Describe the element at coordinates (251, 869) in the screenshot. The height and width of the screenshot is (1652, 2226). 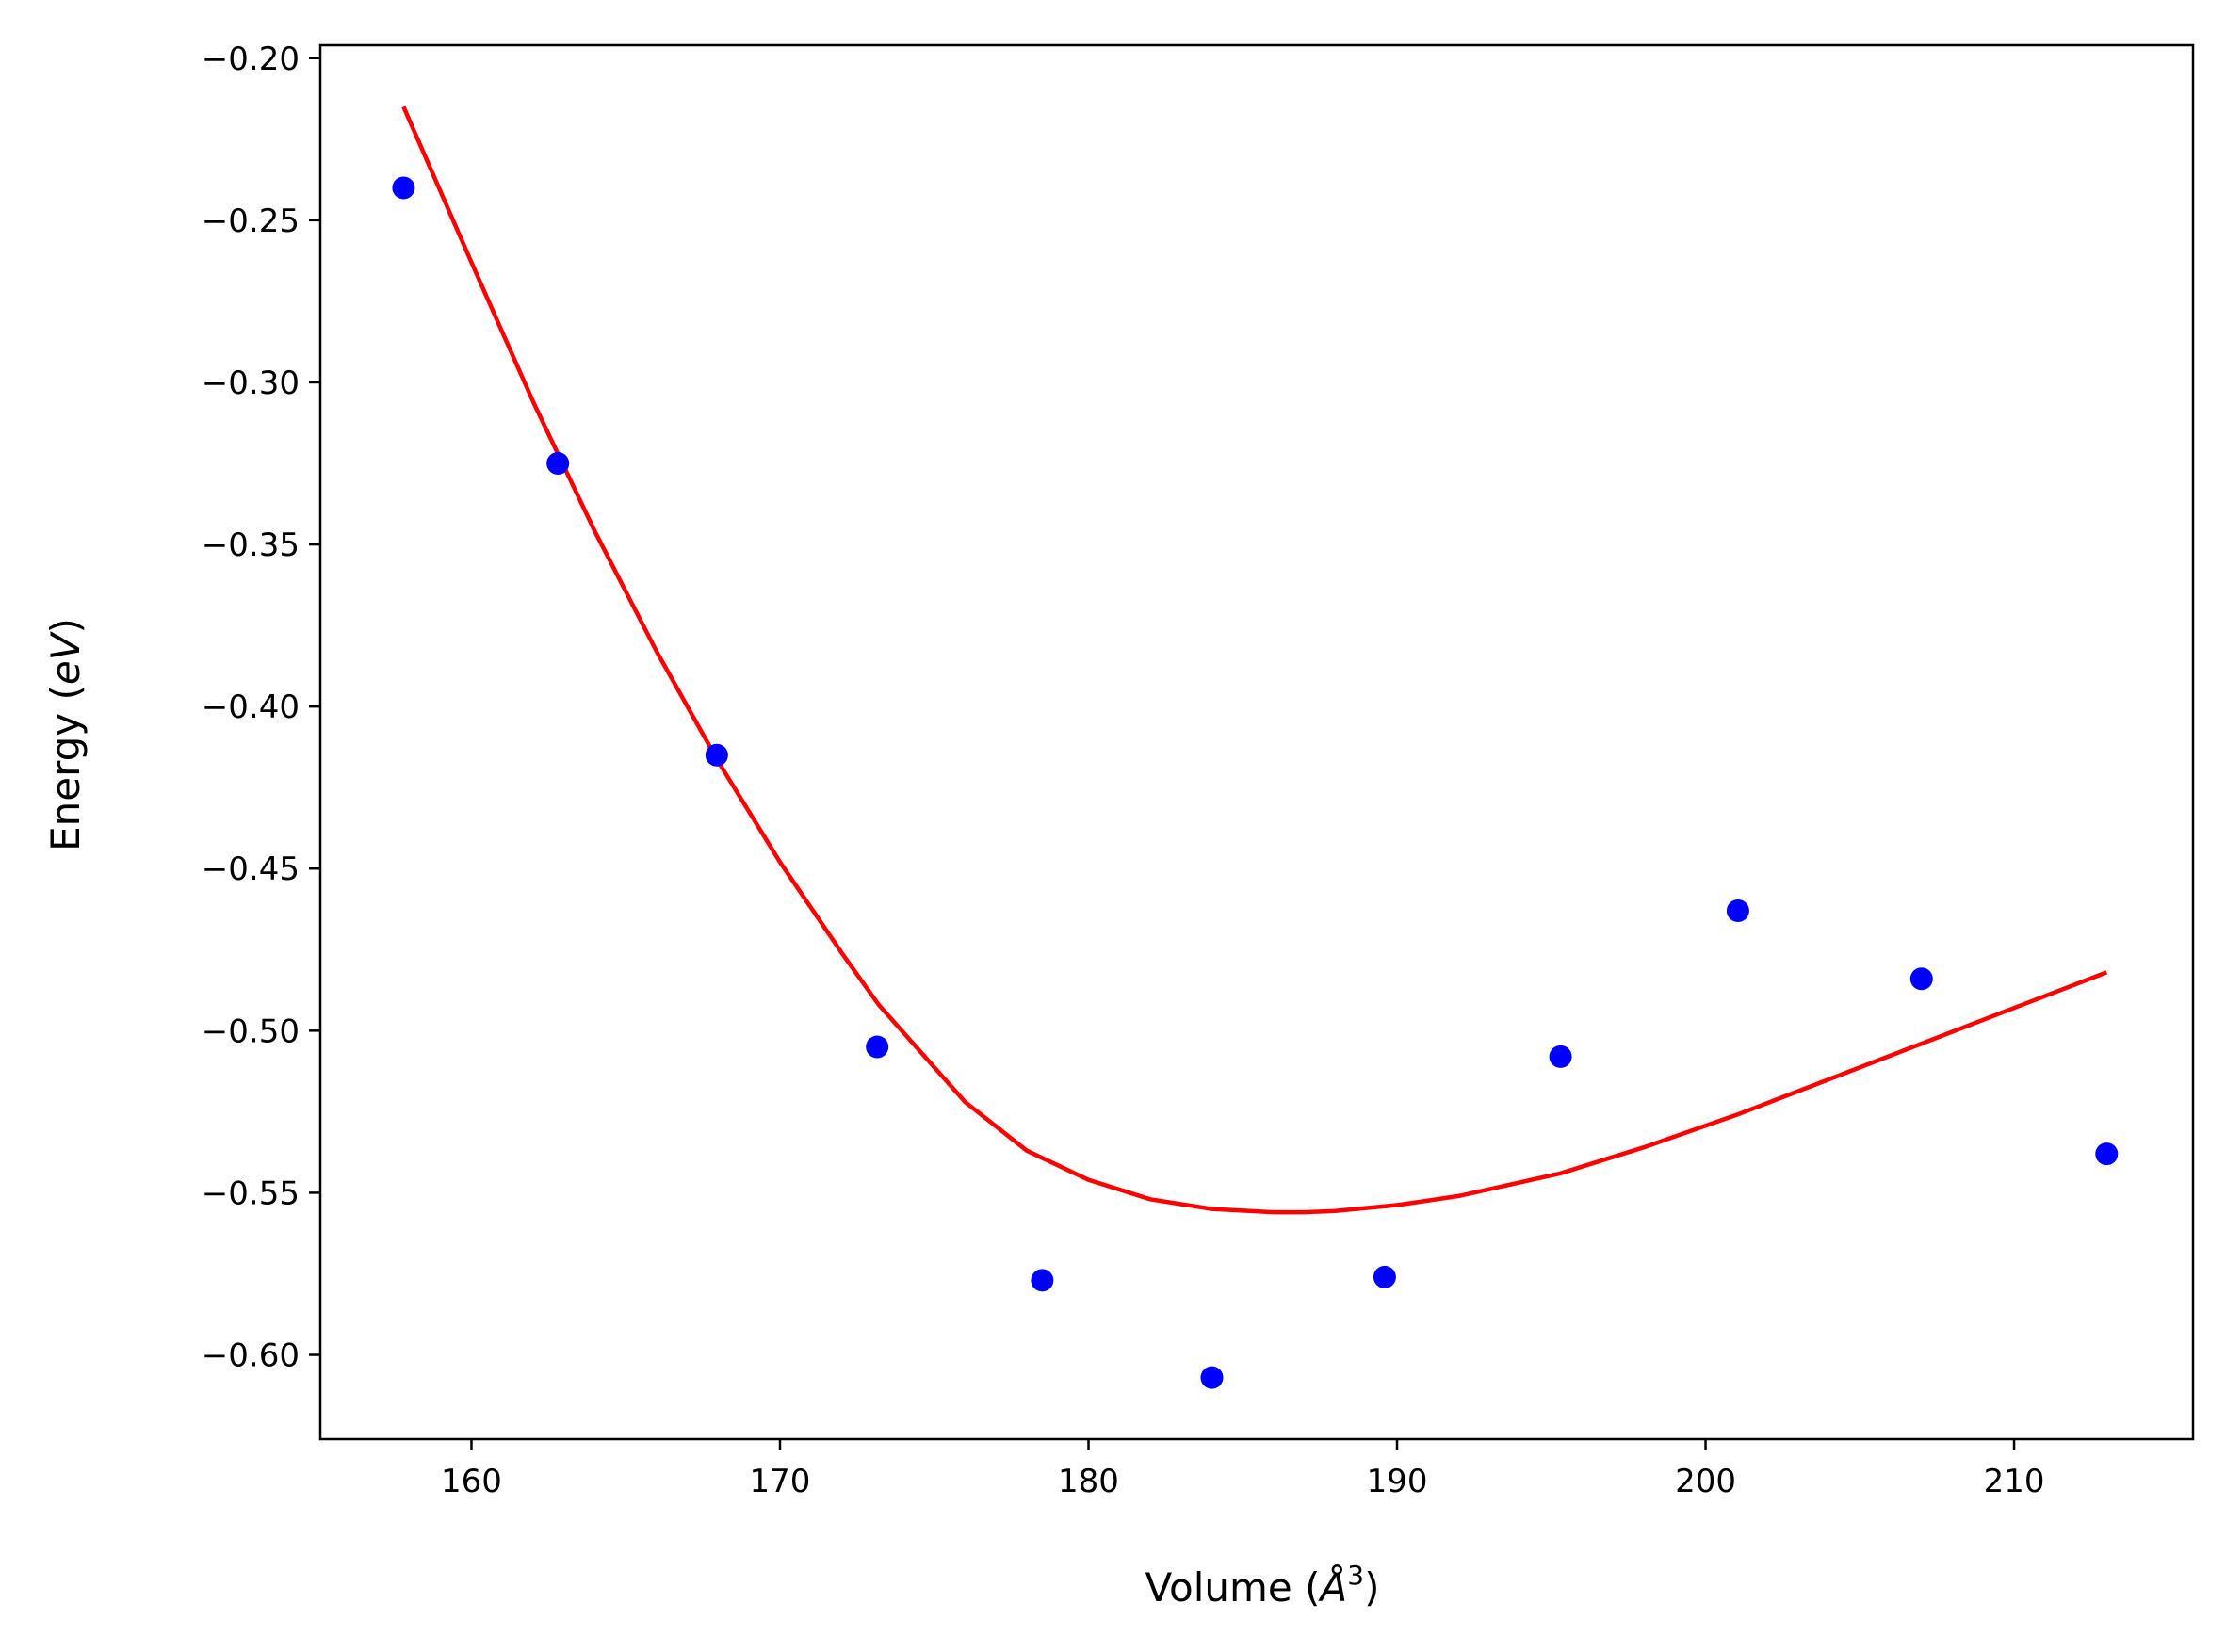
I see `y-tick-label: −0.45` at that location.